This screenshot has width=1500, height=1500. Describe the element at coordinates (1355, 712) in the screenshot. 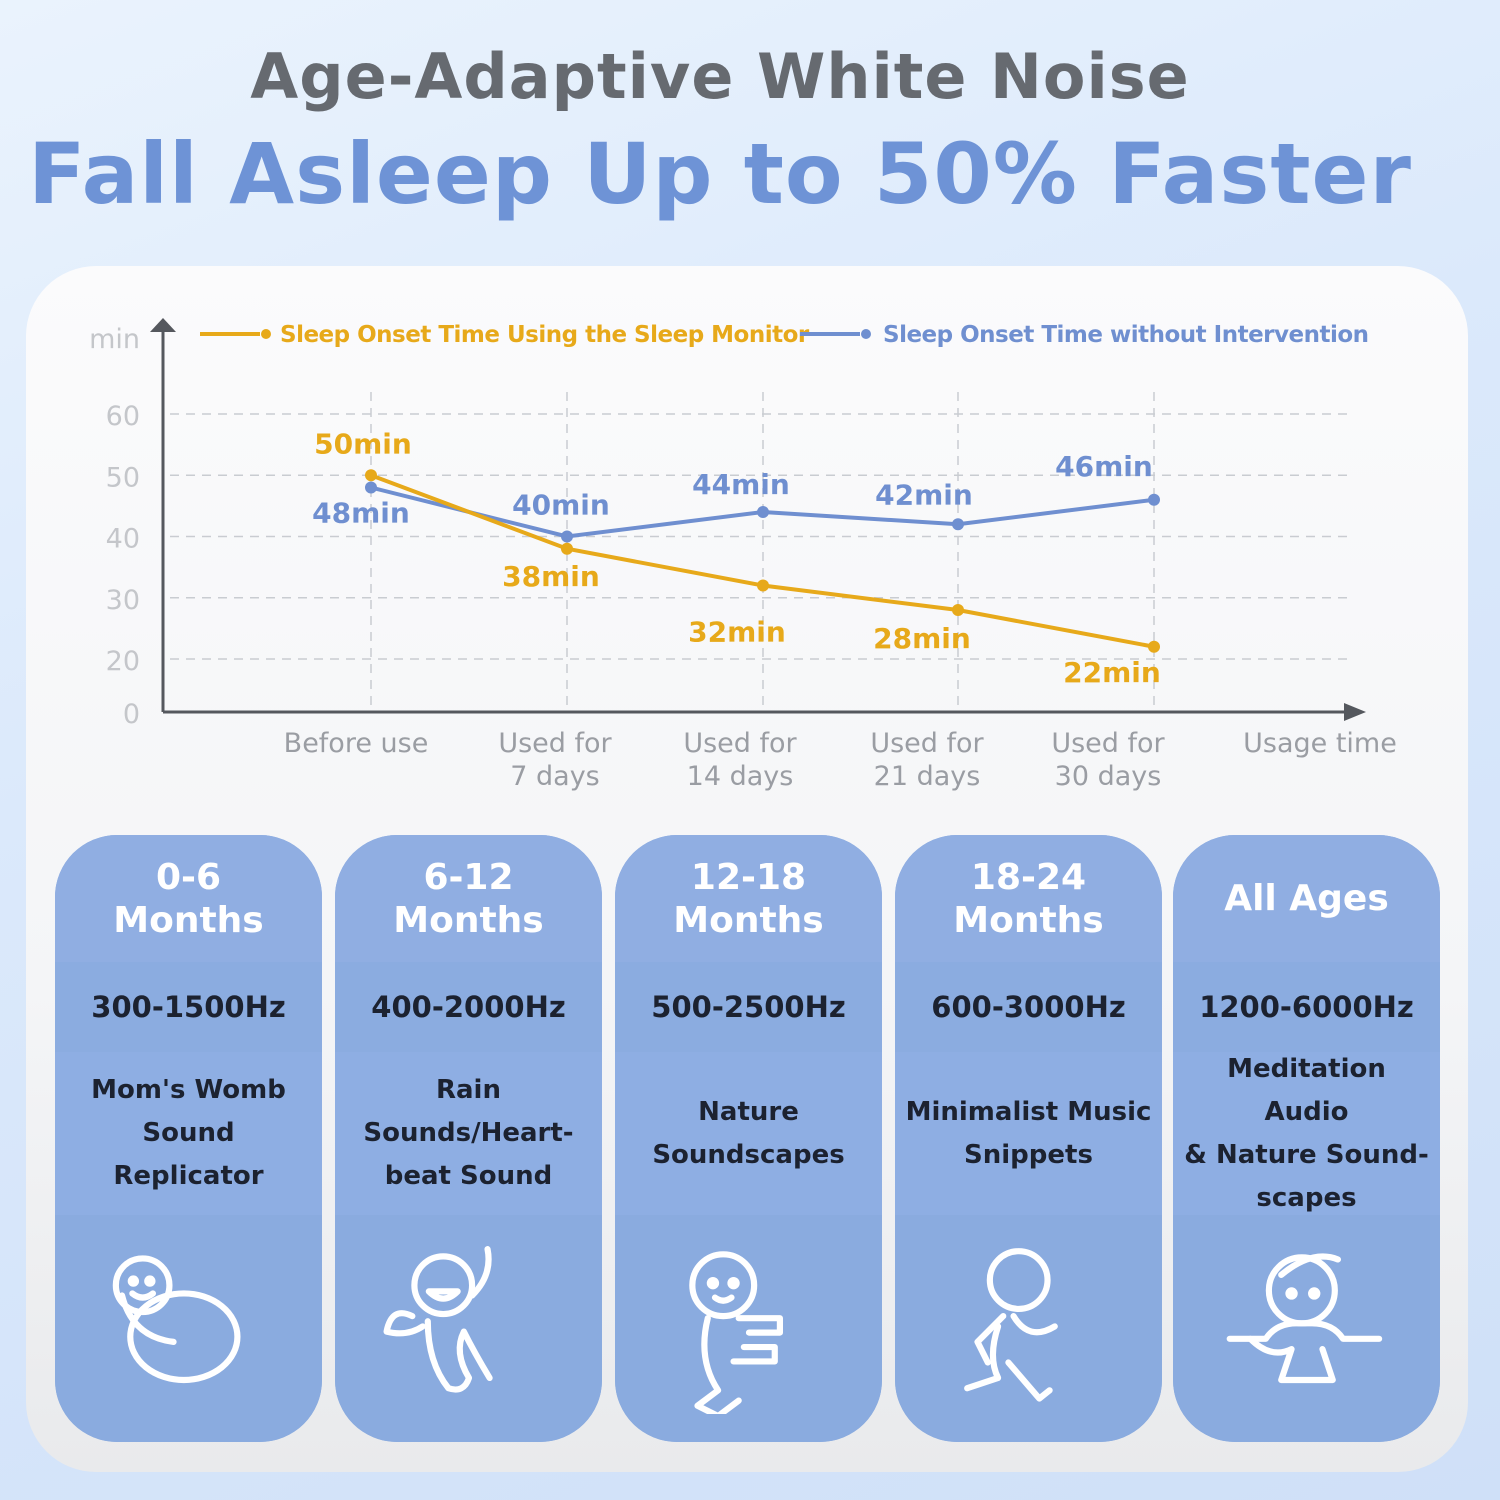

I see `x-axis-arrow-icon` at that location.